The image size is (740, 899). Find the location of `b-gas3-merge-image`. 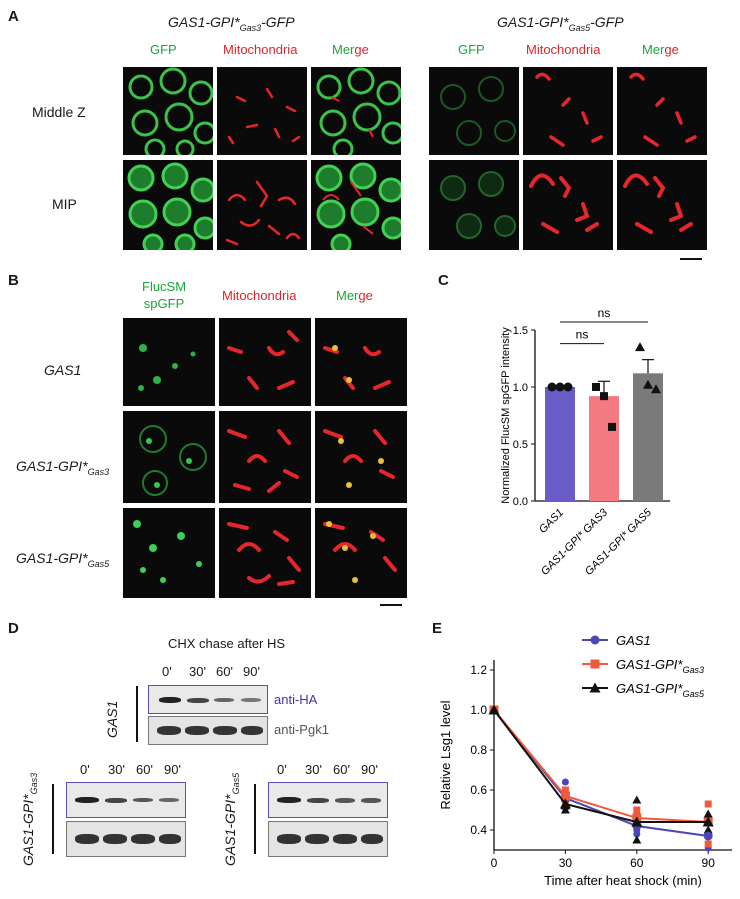

b-gas3-merge-image is located at coordinates (361, 457).